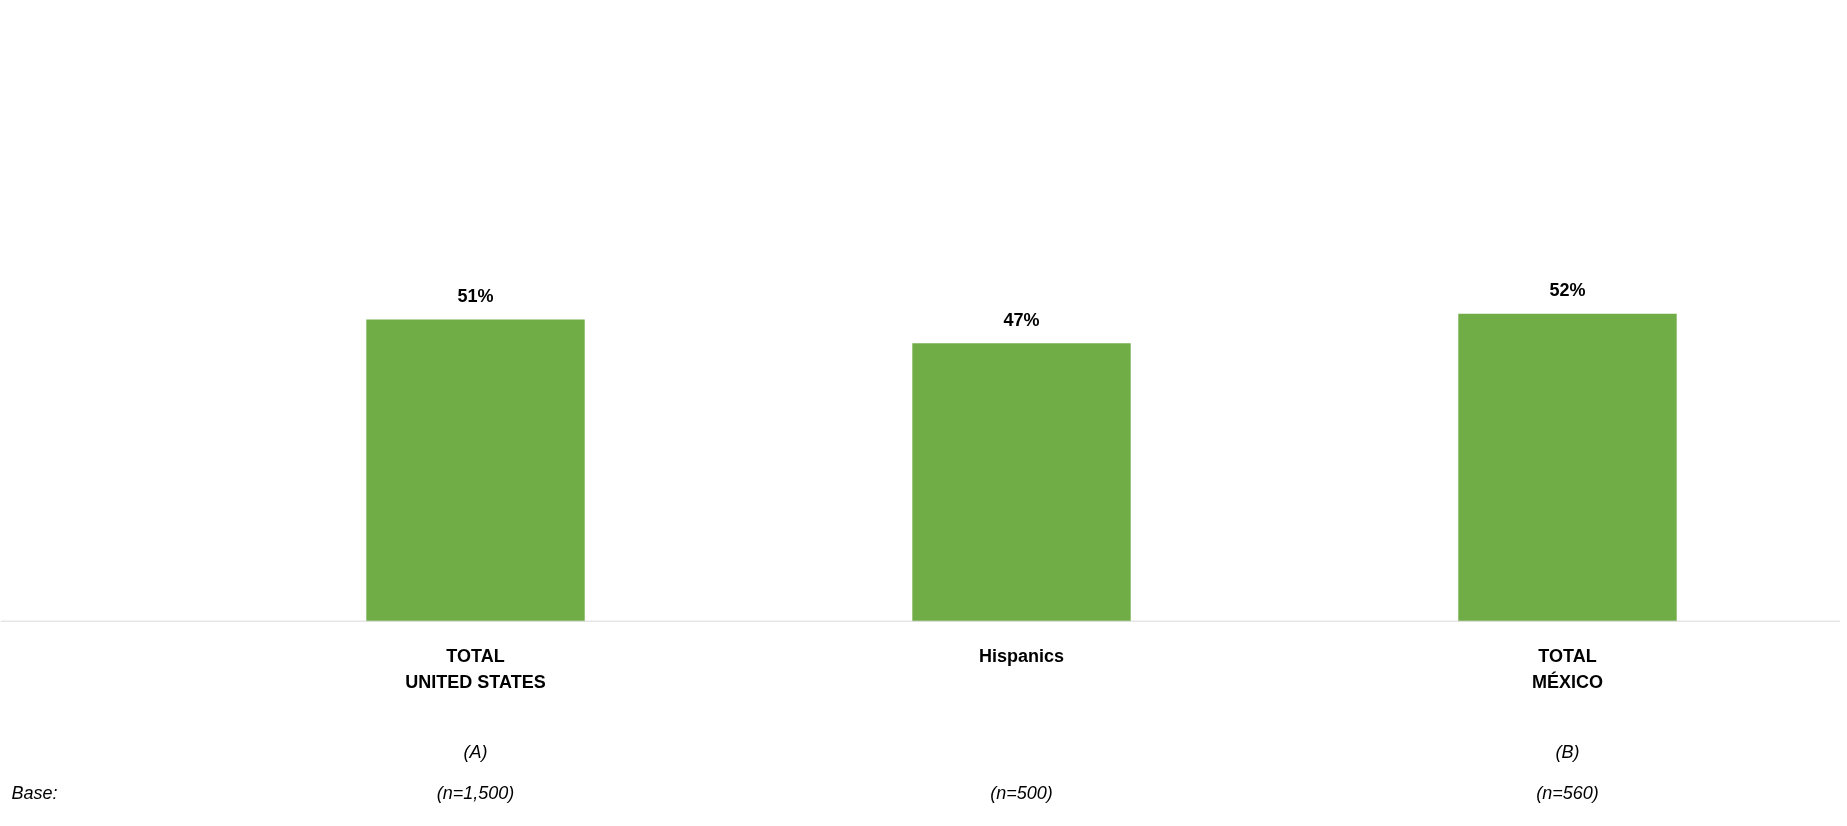 Image resolution: width=1847 pixels, height=826 pixels. I want to click on text: (n=1,500), so click(475, 793).